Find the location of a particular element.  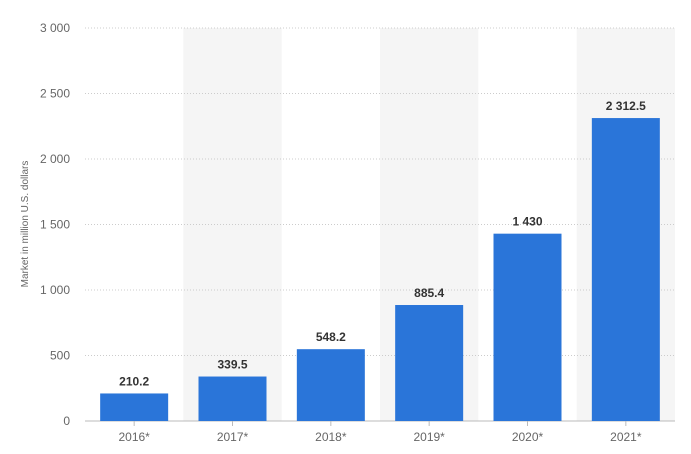

x-tick-label: 2021* is located at coordinates (626, 437).